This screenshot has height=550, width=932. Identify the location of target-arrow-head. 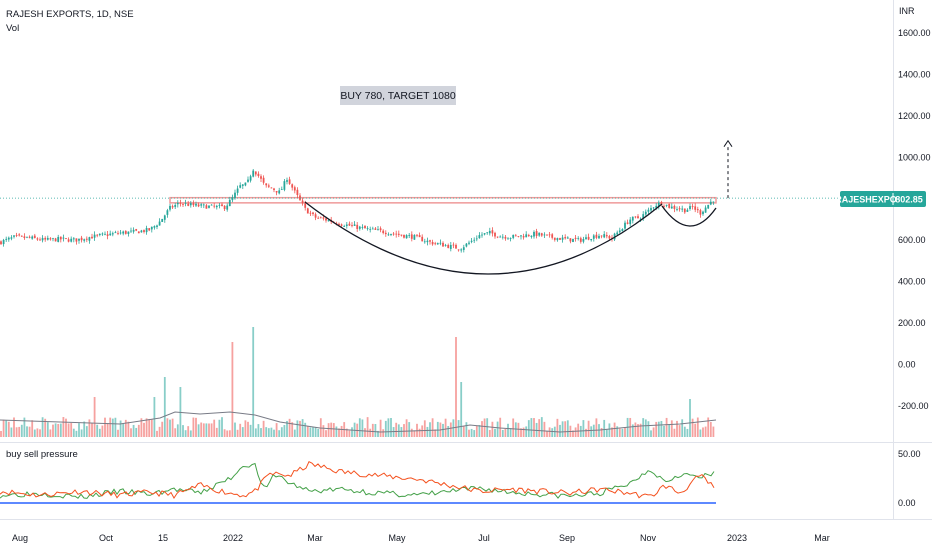
(728, 143).